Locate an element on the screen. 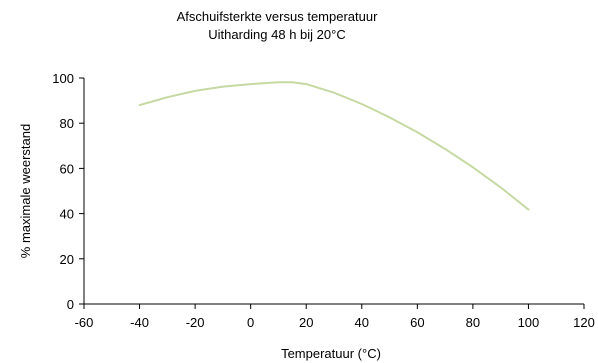 This screenshot has height=363, width=598. y-axis-ticks: 0 20 40 60 80 100 is located at coordinates (68, 191).